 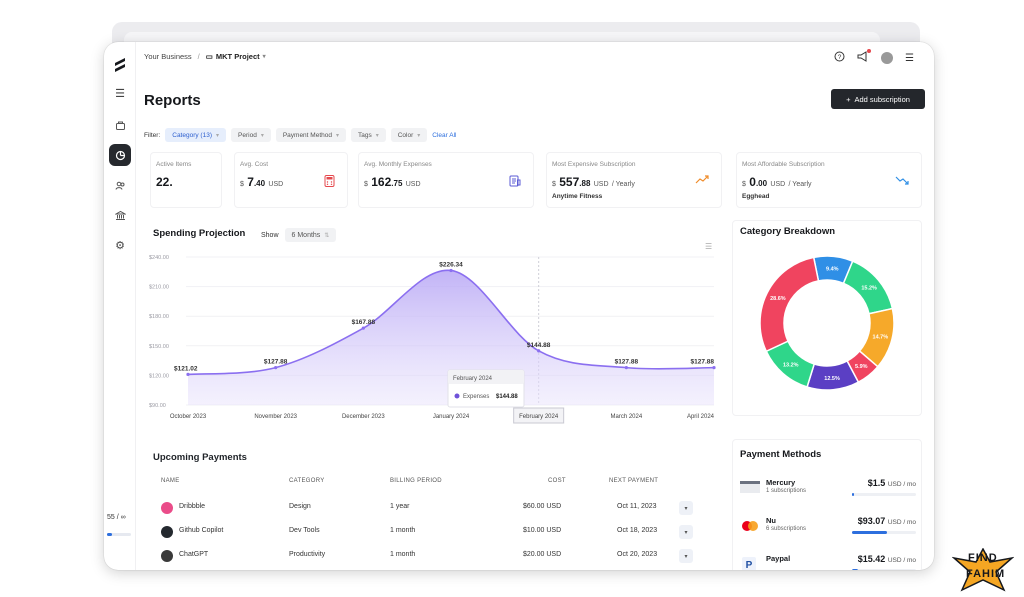 I want to click on filter-chip-color: Color ▾, so click(x=409, y=135).